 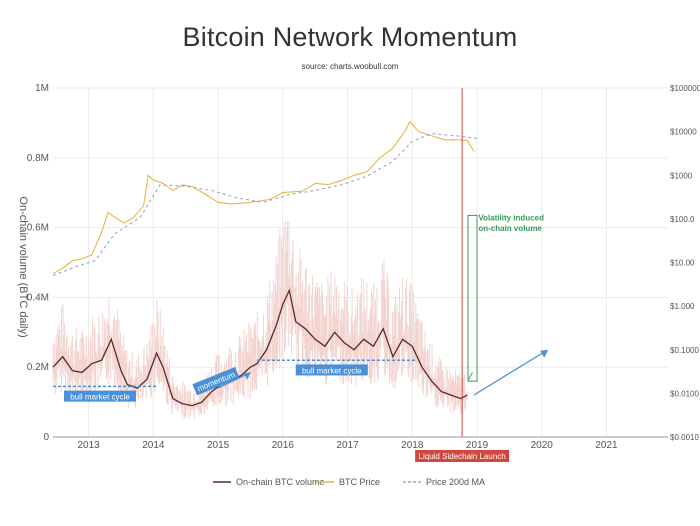 I want to click on x-tick-label: 2017, so click(x=347, y=445).